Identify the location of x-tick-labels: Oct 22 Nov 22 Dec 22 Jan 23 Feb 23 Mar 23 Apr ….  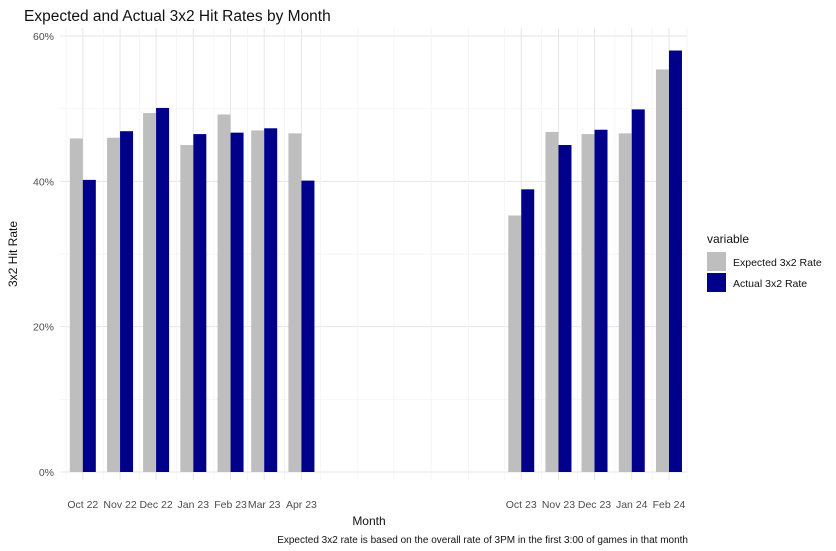
(376, 505).